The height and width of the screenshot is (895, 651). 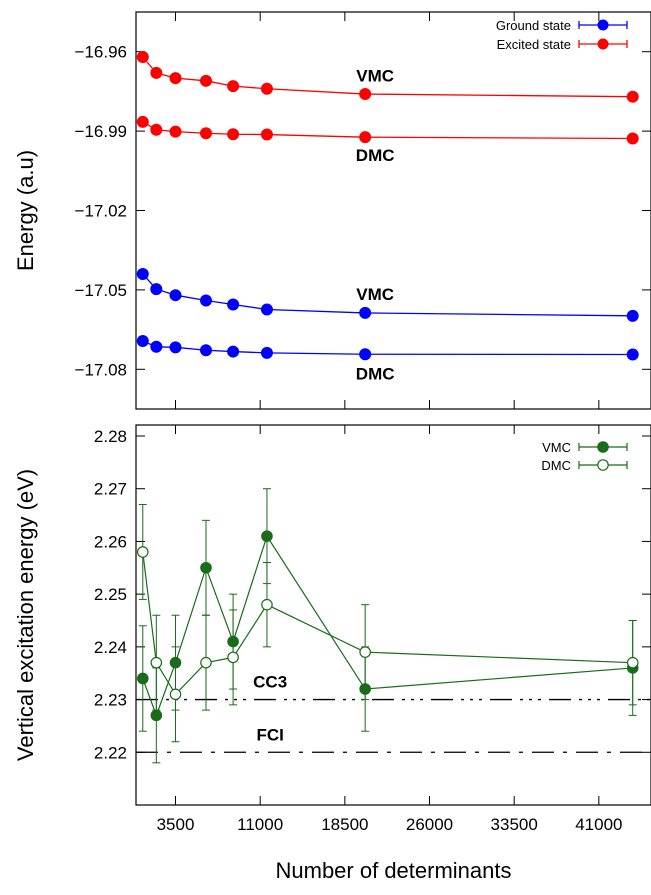 What do you see at coordinates (429, 824) in the screenshot?
I see `excitation-xtick-label: 26000` at bounding box center [429, 824].